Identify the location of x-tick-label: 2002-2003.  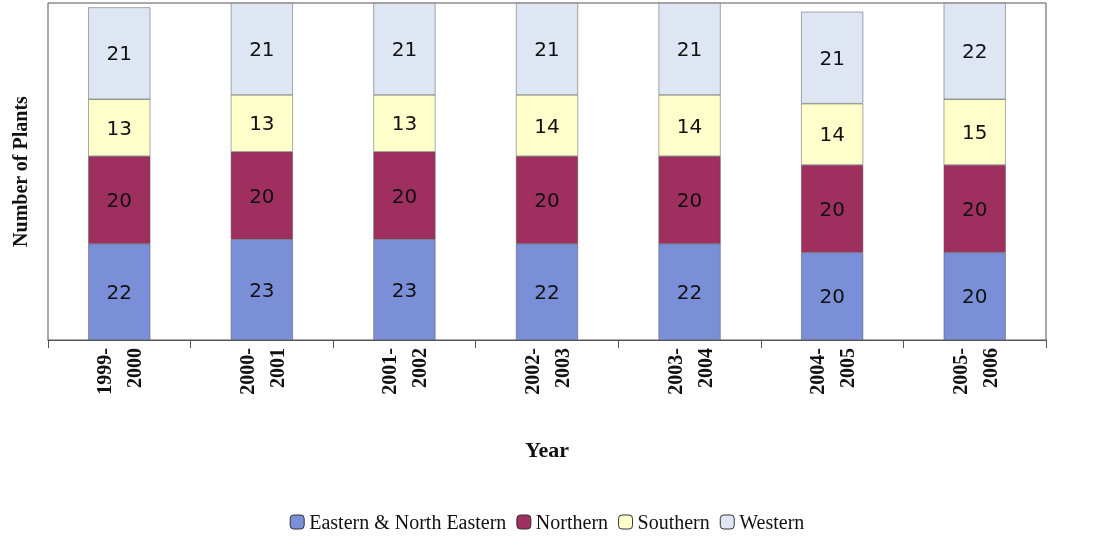
(547, 371).